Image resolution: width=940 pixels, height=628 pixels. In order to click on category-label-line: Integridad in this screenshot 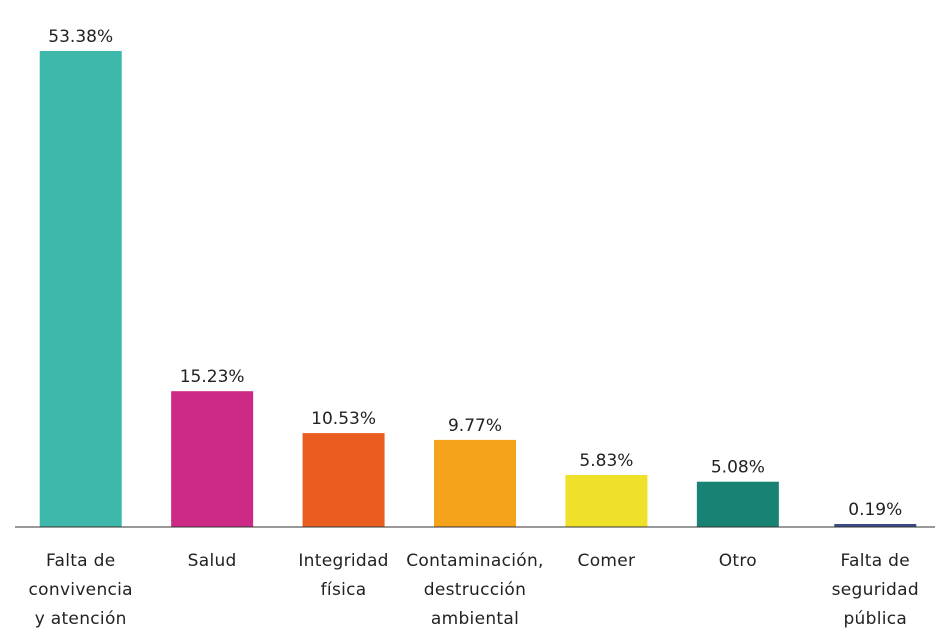, I will do `click(343, 561)`.